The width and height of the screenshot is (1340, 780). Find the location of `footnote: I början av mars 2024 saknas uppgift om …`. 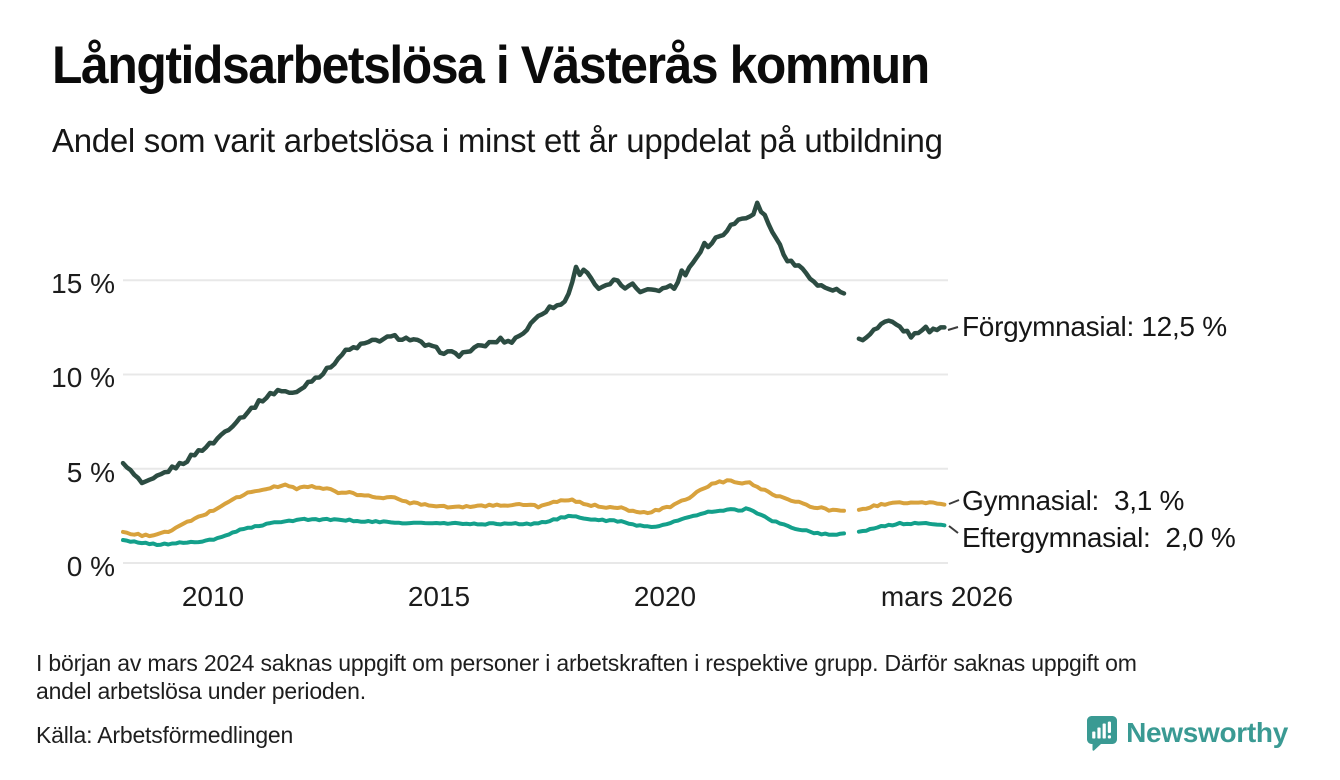

footnote: I början av mars 2024 saknas uppgift om … is located at coordinates (586, 677).